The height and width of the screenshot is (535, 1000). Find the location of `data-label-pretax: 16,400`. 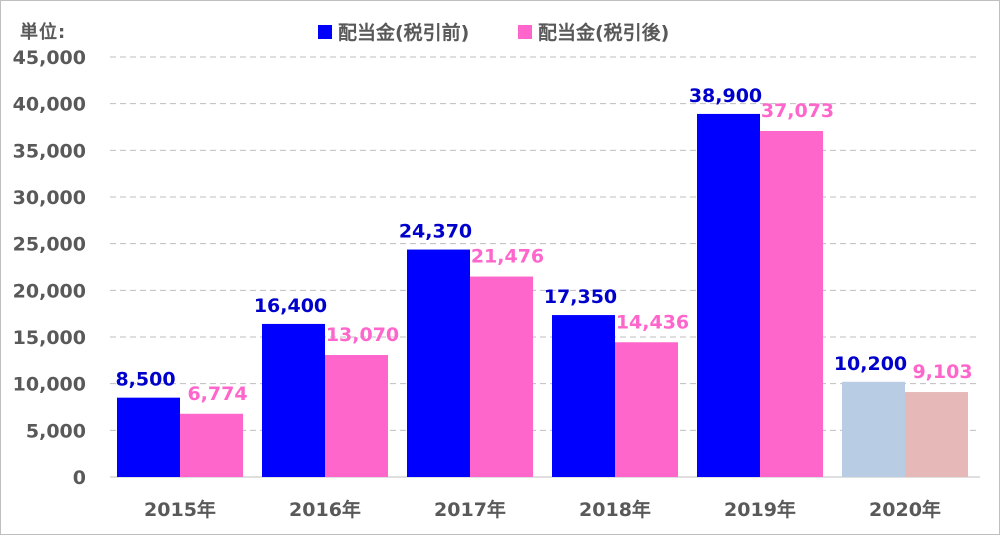

data-label-pretax: 16,400 is located at coordinates (290, 306).